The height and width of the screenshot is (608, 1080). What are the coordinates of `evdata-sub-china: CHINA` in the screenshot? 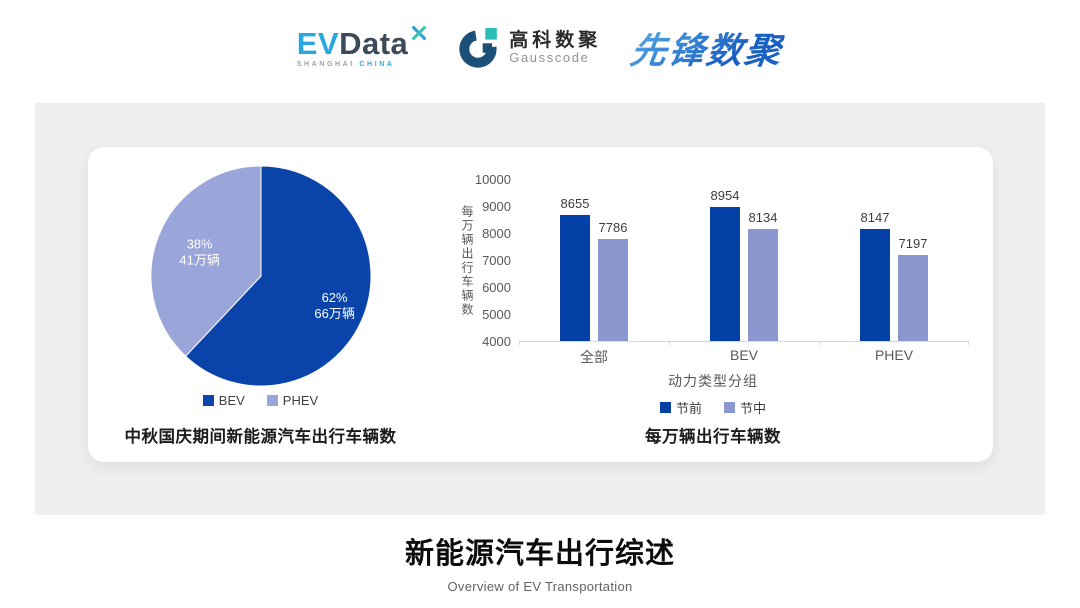 It's located at (377, 64).